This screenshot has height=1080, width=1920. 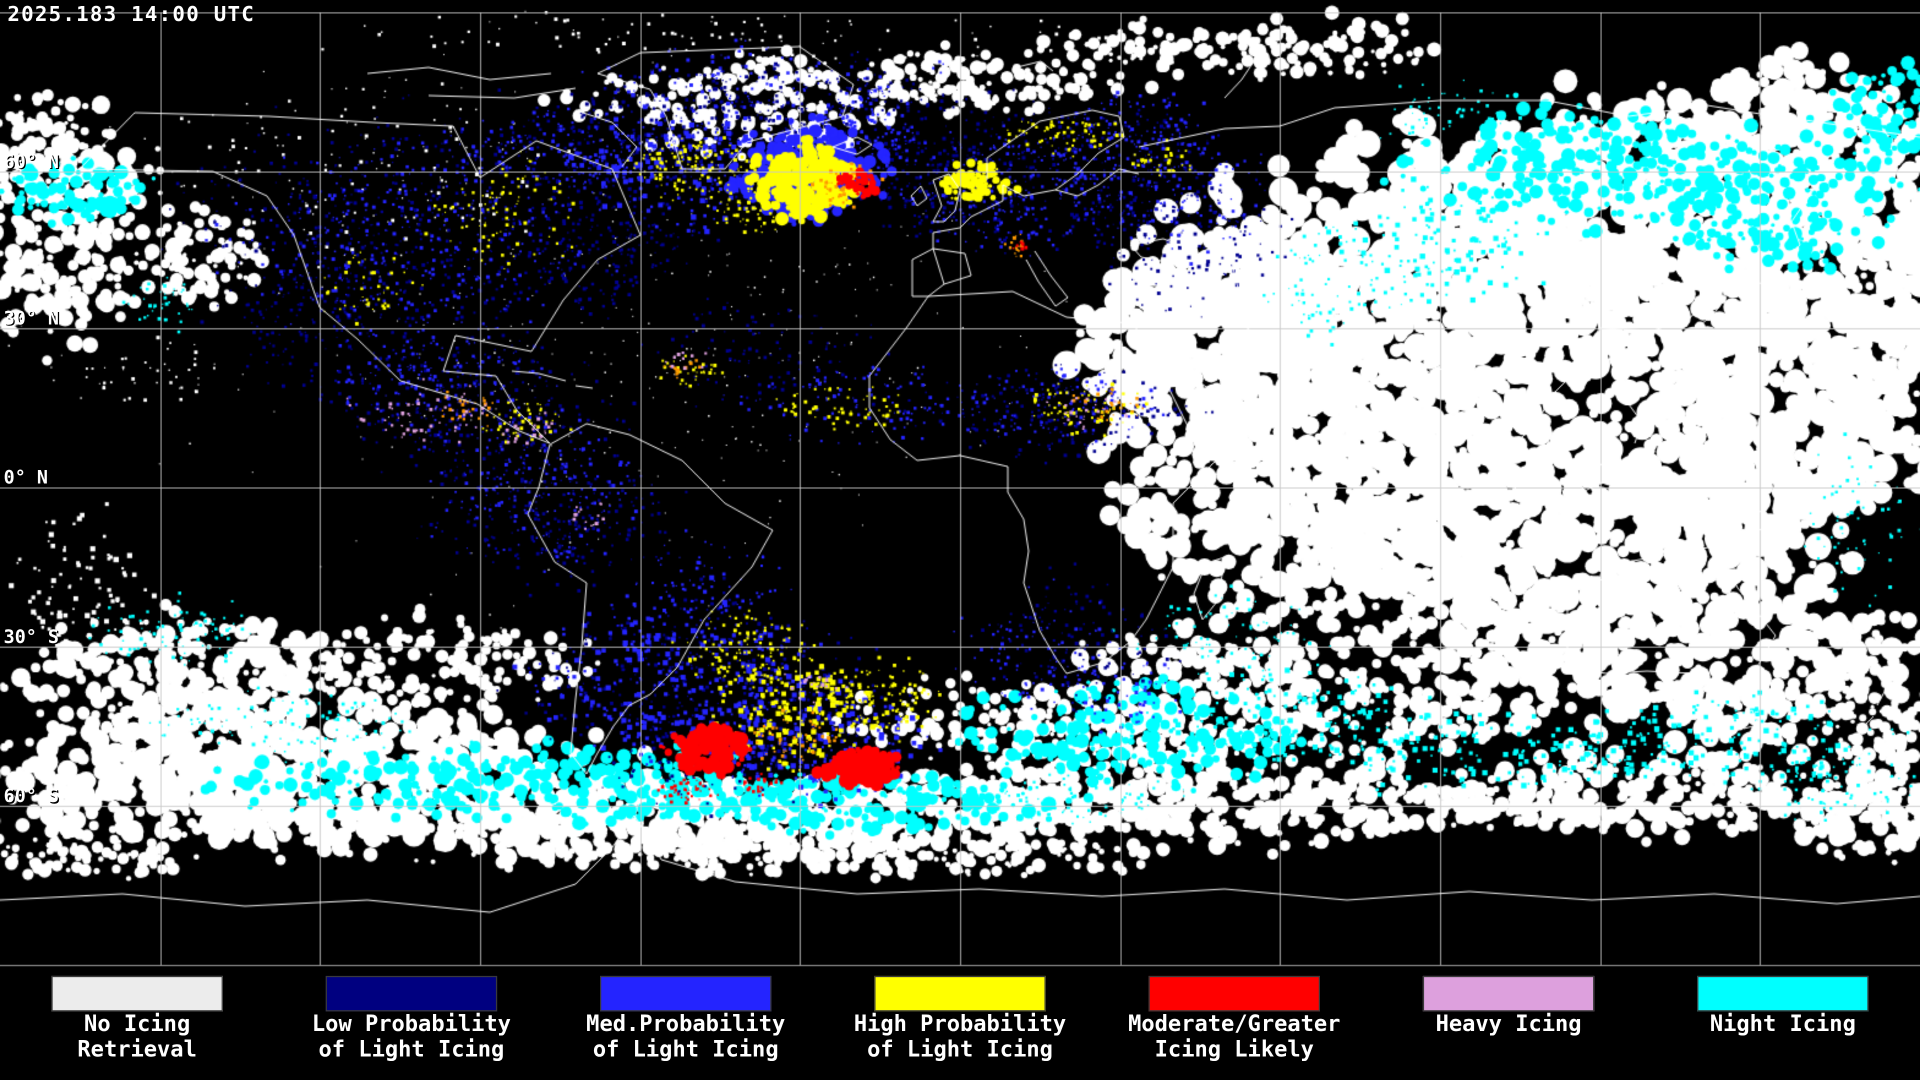 What do you see at coordinates (137, 1050) in the screenshot?
I see `legend-label: Retrieval` at bounding box center [137, 1050].